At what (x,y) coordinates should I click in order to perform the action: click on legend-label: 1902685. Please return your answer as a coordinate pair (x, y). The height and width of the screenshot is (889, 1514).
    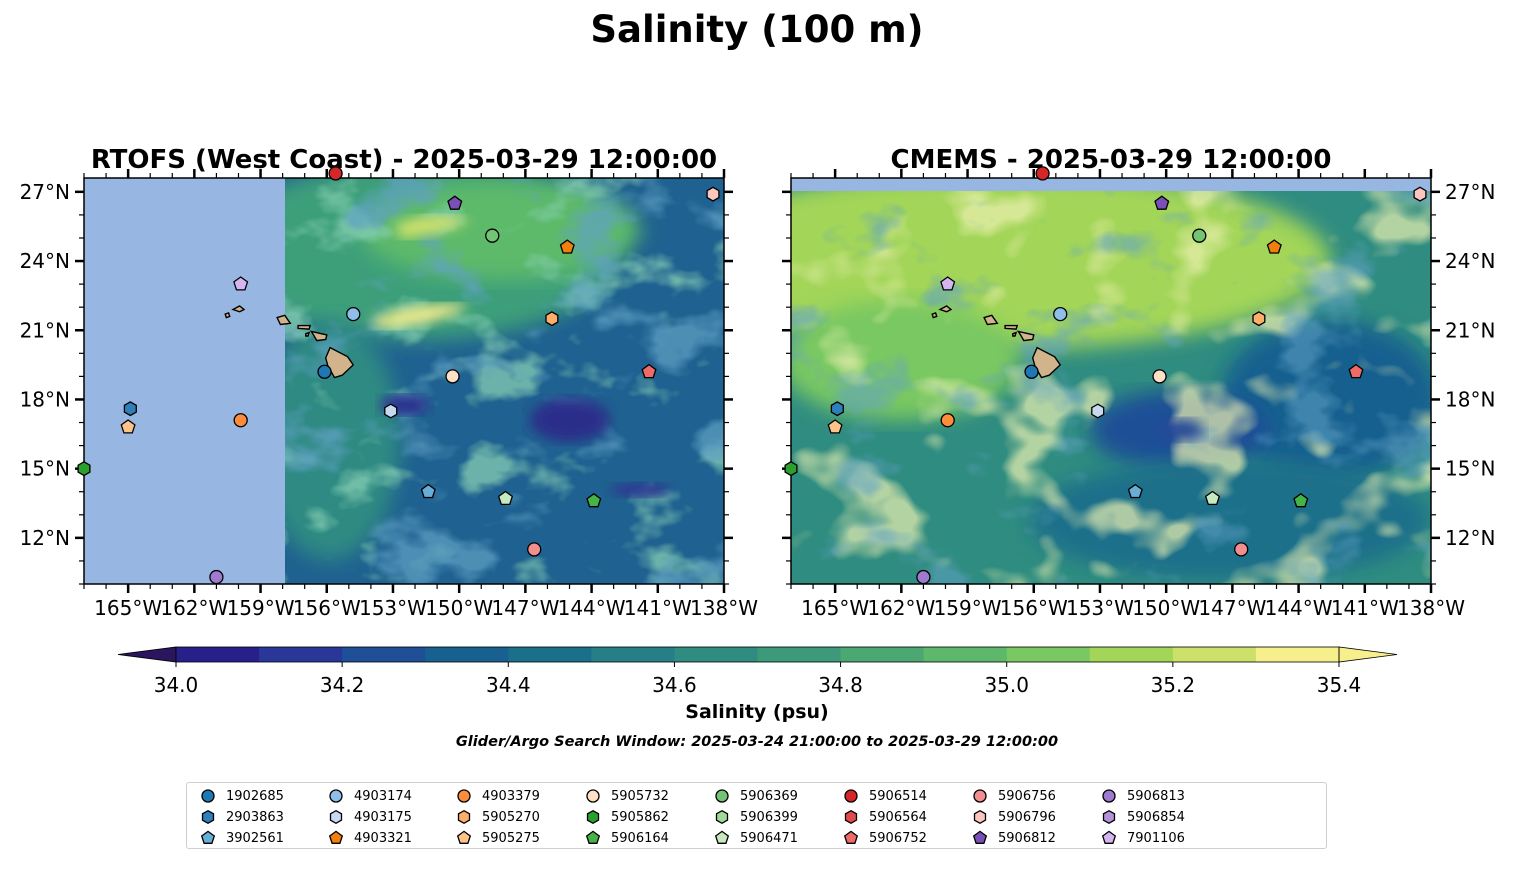
    Looking at the image, I should click on (255, 796).